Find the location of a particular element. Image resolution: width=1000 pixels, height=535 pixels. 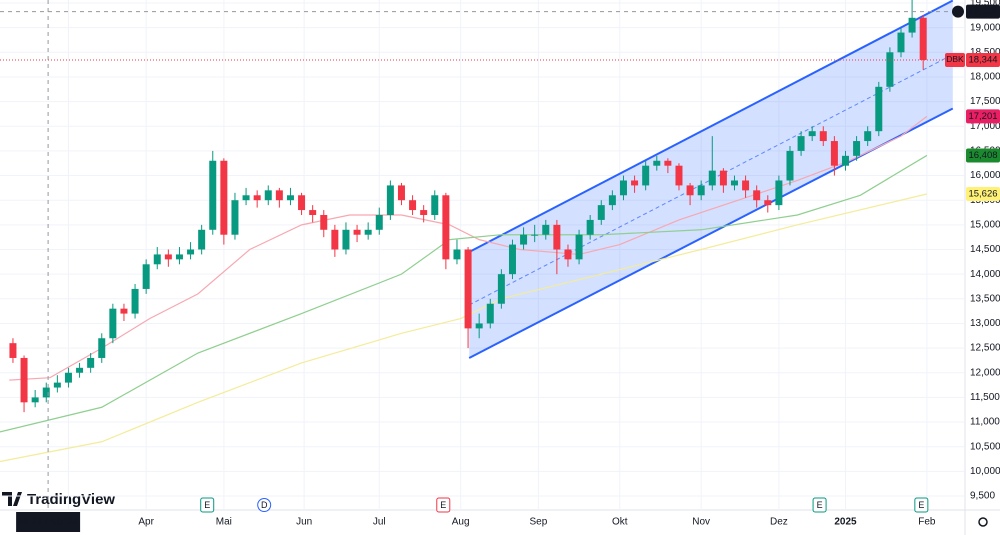

event-label: D is located at coordinates (264, 505).